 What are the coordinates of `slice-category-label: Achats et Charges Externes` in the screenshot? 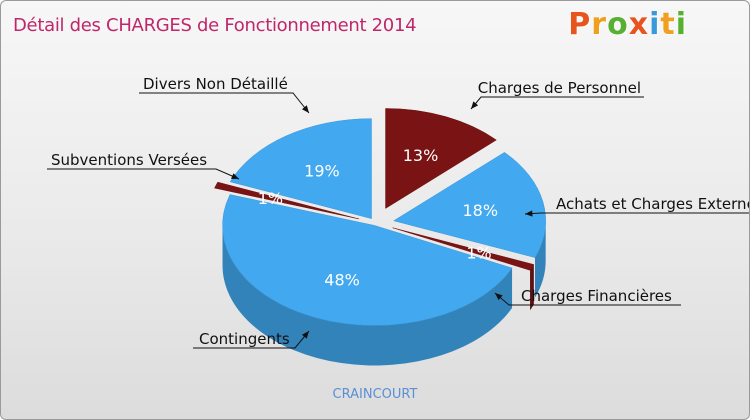 It's located at (653, 204).